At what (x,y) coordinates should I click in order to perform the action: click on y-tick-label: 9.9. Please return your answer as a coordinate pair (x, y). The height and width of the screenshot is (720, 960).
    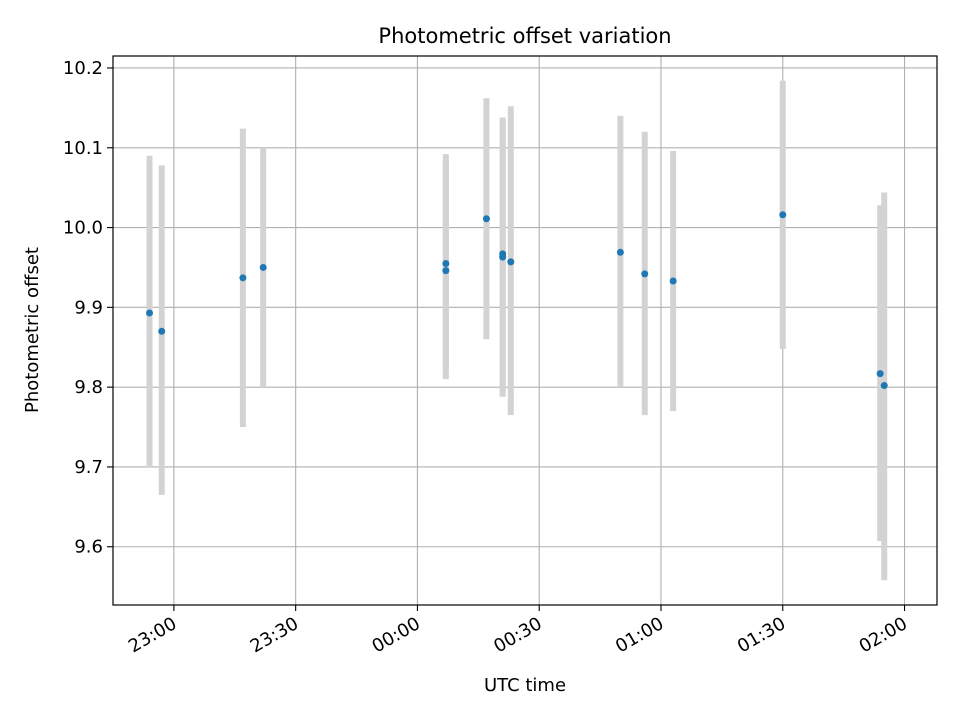
    Looking at the image, I should click on (88, 307).